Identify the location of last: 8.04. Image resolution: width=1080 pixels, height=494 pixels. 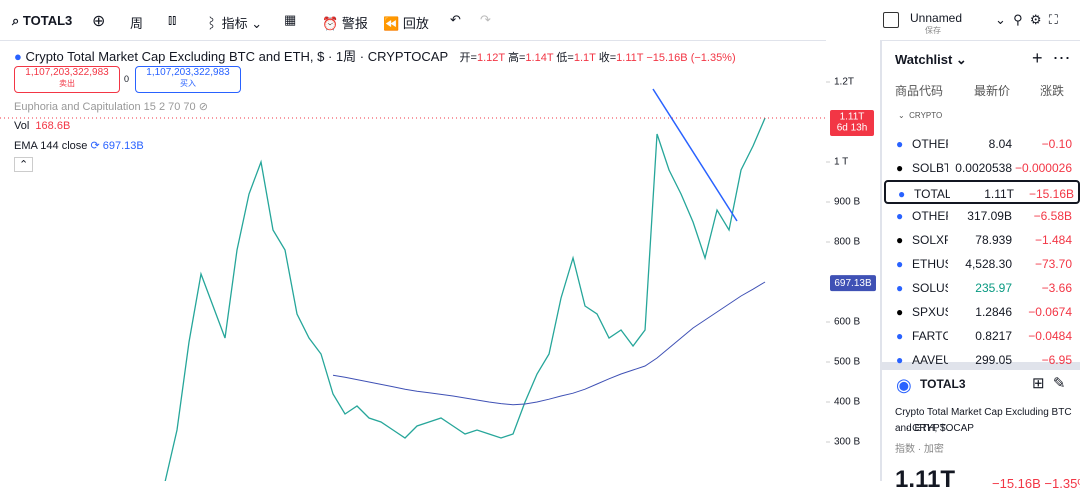
(1000, 144).